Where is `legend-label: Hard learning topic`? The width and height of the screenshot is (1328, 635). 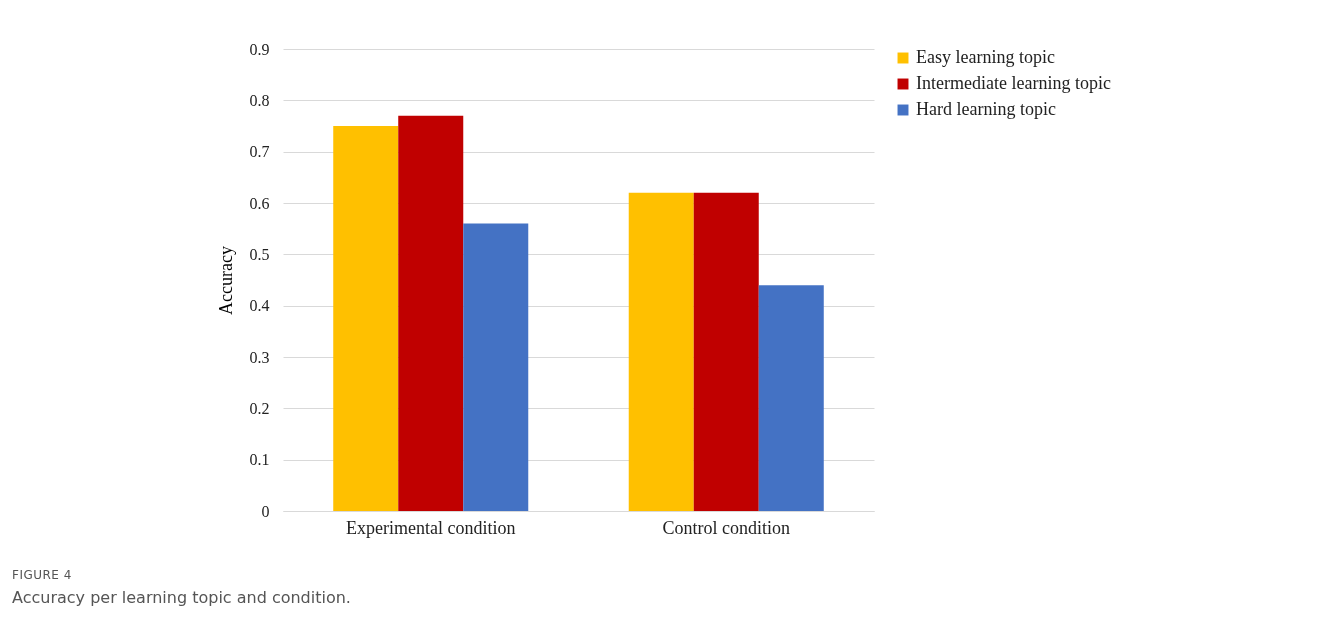
legend-label: Hard learning topic is located at coordinates (986, 109).